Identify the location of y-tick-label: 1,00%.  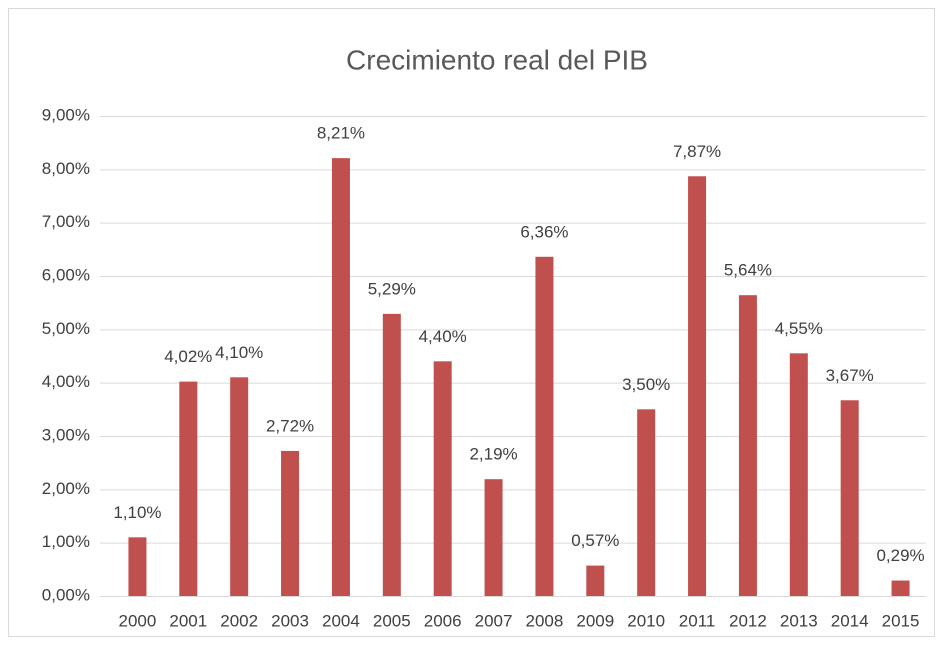
(66, 541).